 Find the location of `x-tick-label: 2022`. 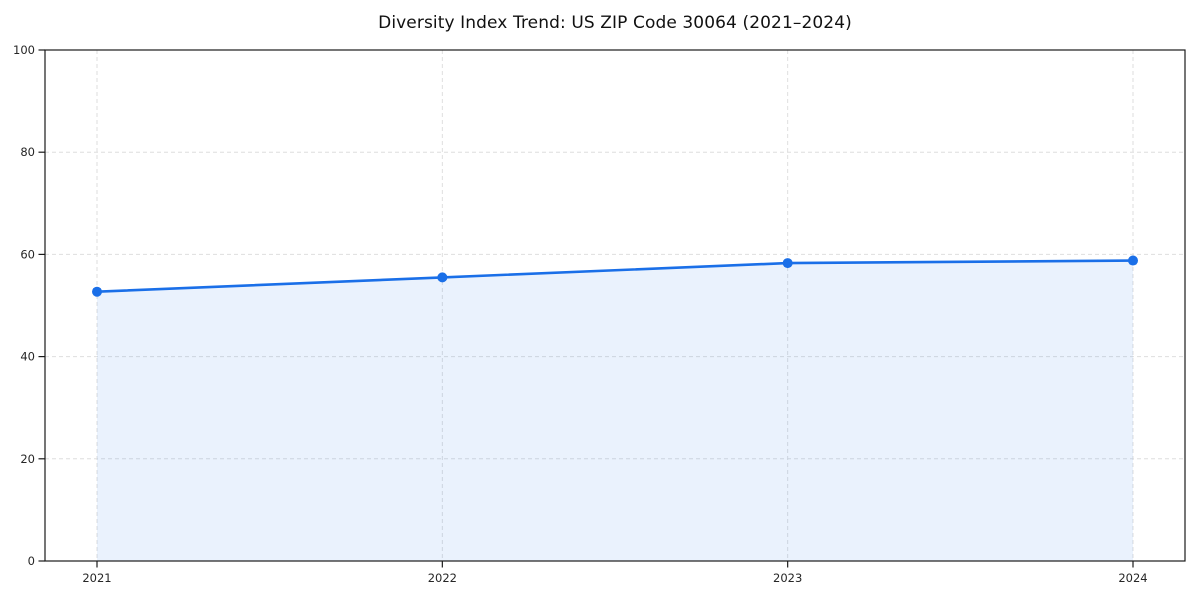

x-tick-label: 2022 is located at coordinates (442, 578).